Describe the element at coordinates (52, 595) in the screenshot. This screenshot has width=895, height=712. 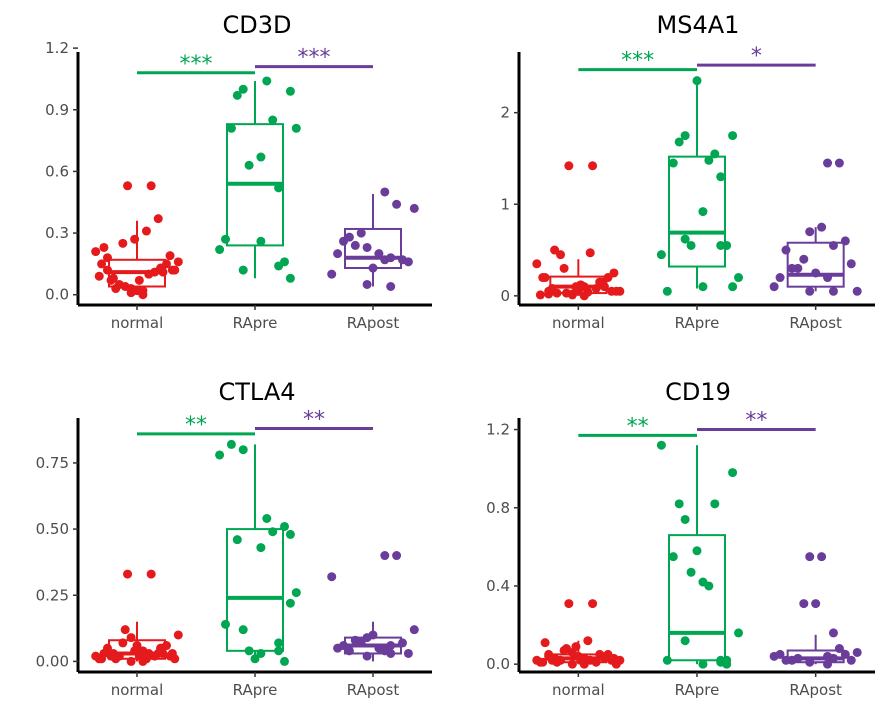
I see `y-tick-label: 0.25` at that location.